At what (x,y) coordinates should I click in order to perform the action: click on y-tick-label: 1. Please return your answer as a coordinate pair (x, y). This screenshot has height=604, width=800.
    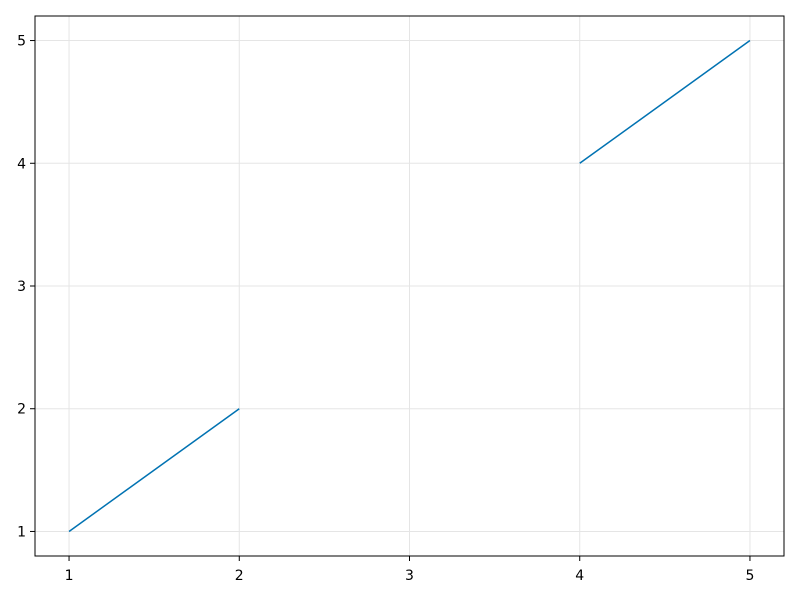
    Looking at the image, I should click on (21, 532).